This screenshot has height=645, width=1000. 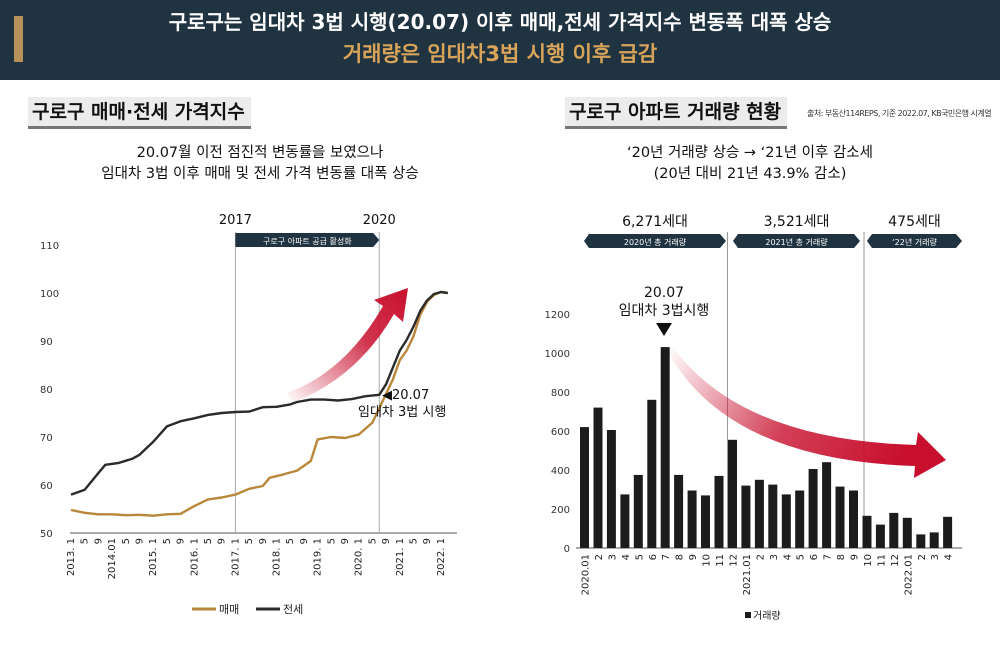 I want to click on right-desc-line1: ‘20년 거래량 상승 → ‘21년 이후 감소세, so click(x=749, y=153).